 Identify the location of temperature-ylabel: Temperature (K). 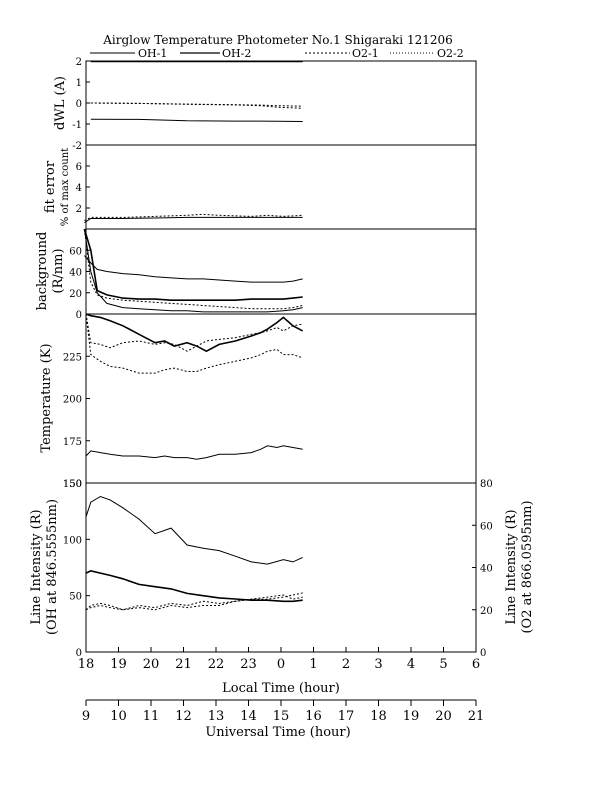
(46, 397).